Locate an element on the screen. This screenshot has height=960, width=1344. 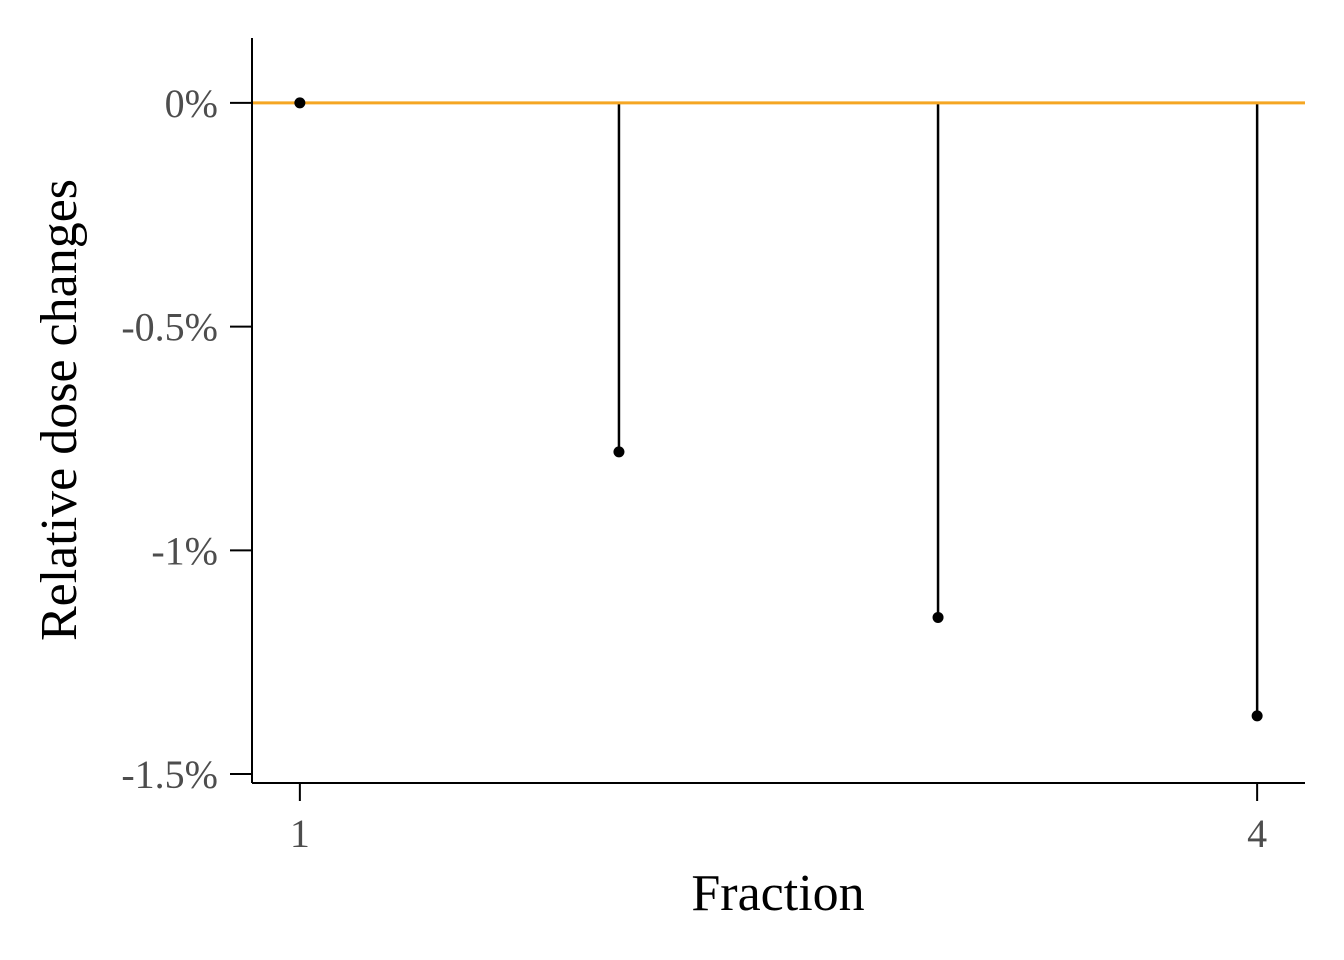
y-tick-label: 0% is located at coordinates (191, 103).